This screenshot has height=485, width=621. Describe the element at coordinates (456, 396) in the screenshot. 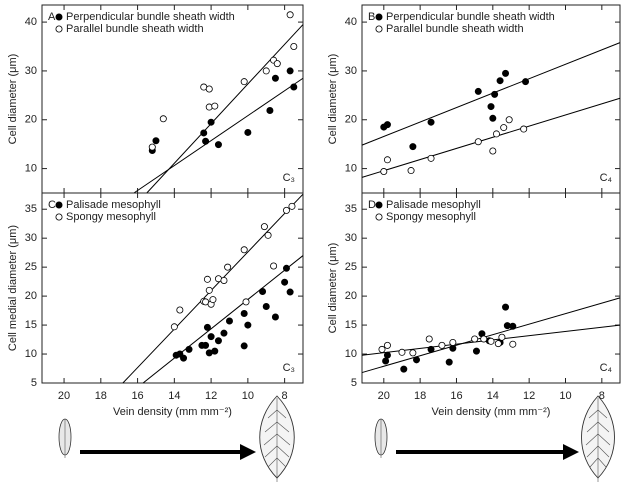

I see `x-tick-label: 16` at that location.